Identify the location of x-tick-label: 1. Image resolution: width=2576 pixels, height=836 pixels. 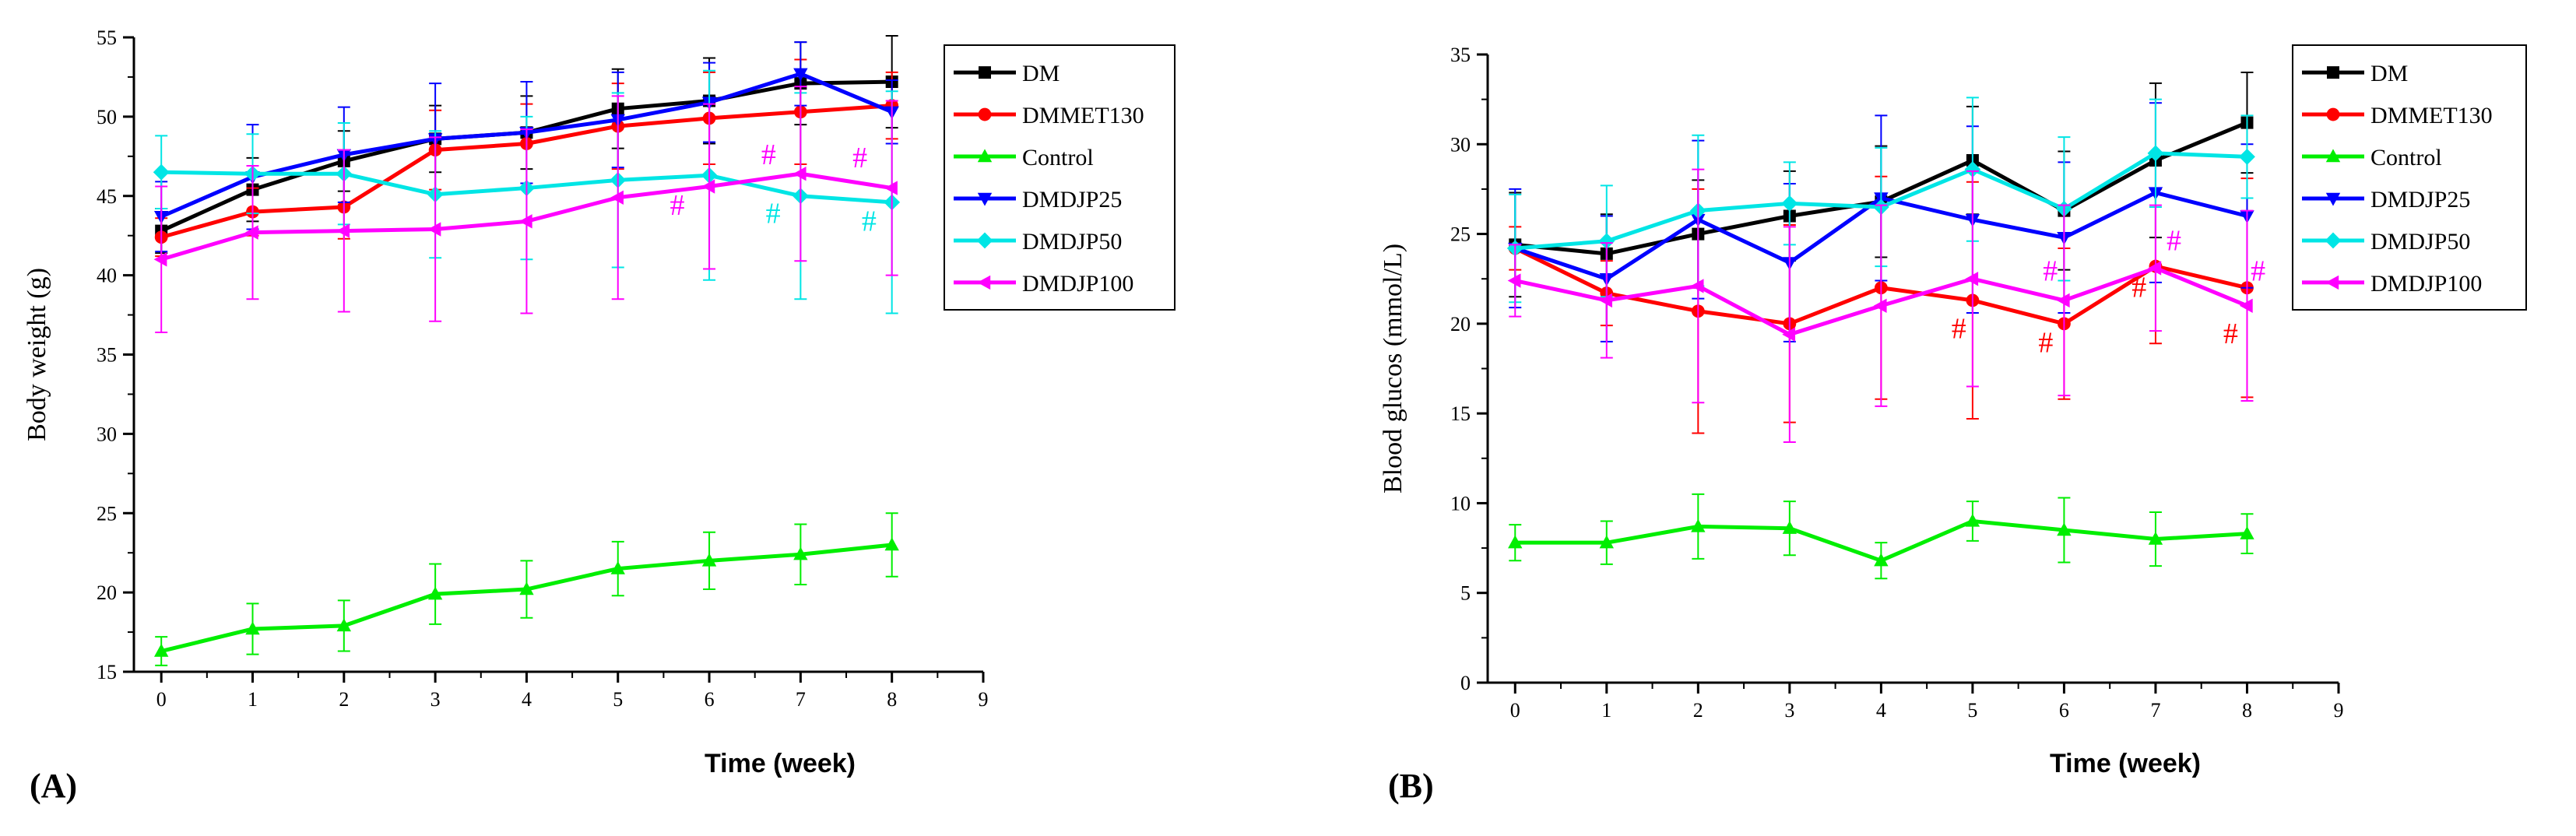
(1606, 710).